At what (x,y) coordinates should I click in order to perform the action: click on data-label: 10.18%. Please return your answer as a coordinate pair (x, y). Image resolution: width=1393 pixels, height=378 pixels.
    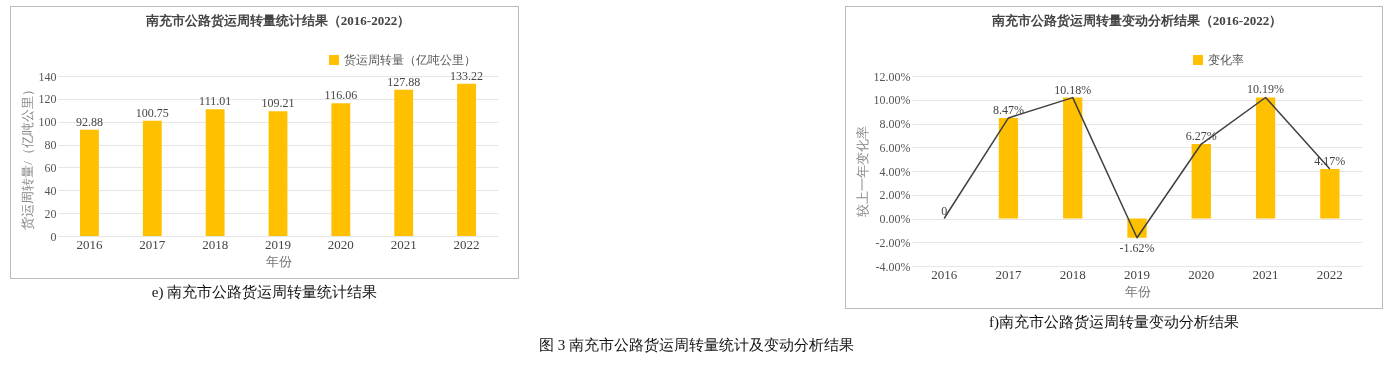
    Looking at the image, I should click on (1073, 89).